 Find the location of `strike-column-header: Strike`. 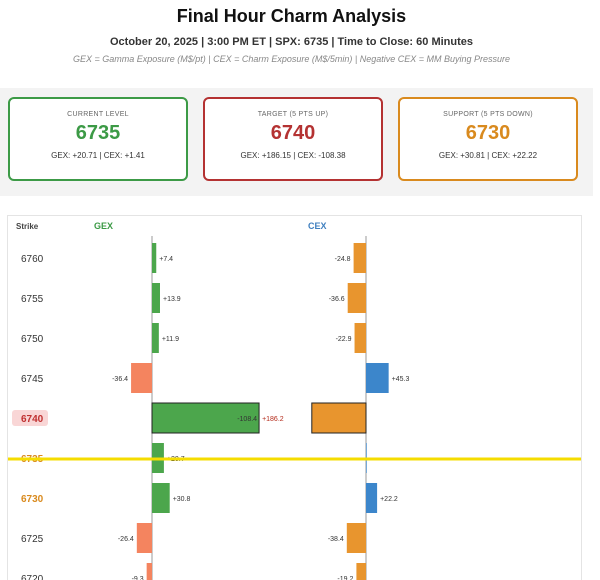

strike-column-header: Strike is located at coordinates (27, 226).